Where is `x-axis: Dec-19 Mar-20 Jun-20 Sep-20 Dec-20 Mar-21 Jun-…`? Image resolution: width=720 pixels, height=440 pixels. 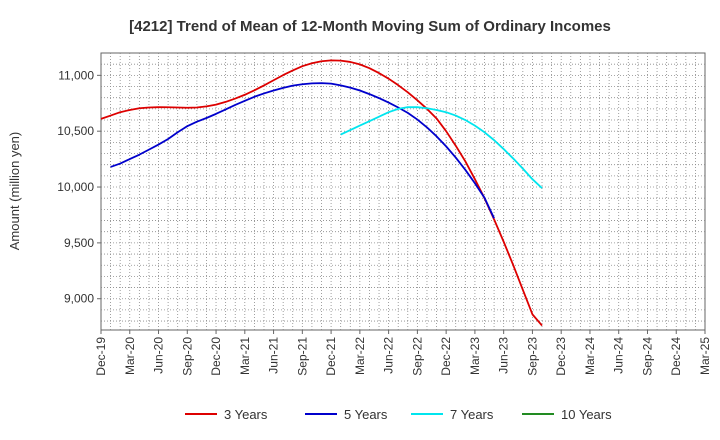
x-axis: Dec-19 Mar-20 Jun-20 Sep-20 Dec-20 Mar-21 Jun-… is located at coordinates (403, 353).